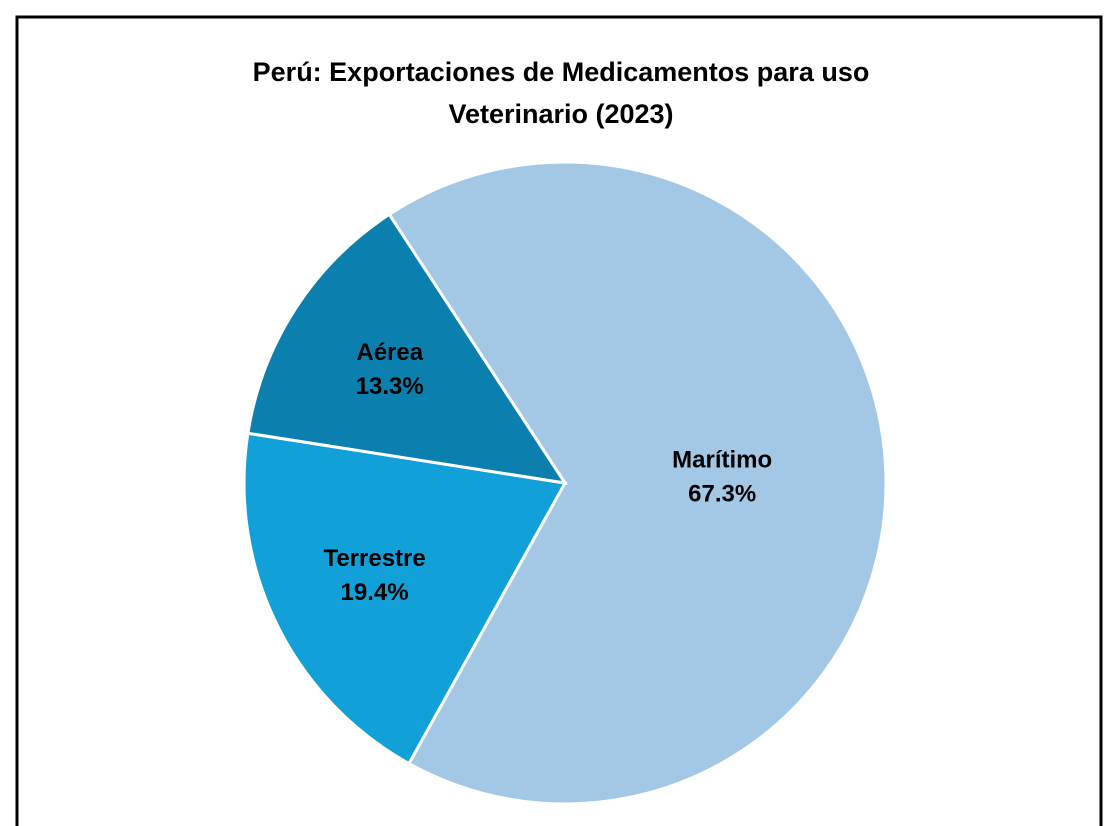 The height and width of the screenshot is (826, 1119). What do you see at coordinates (374, 558) in the screenshot?
I see `slice-label: Terrestre` at bounding box center [374, 558].